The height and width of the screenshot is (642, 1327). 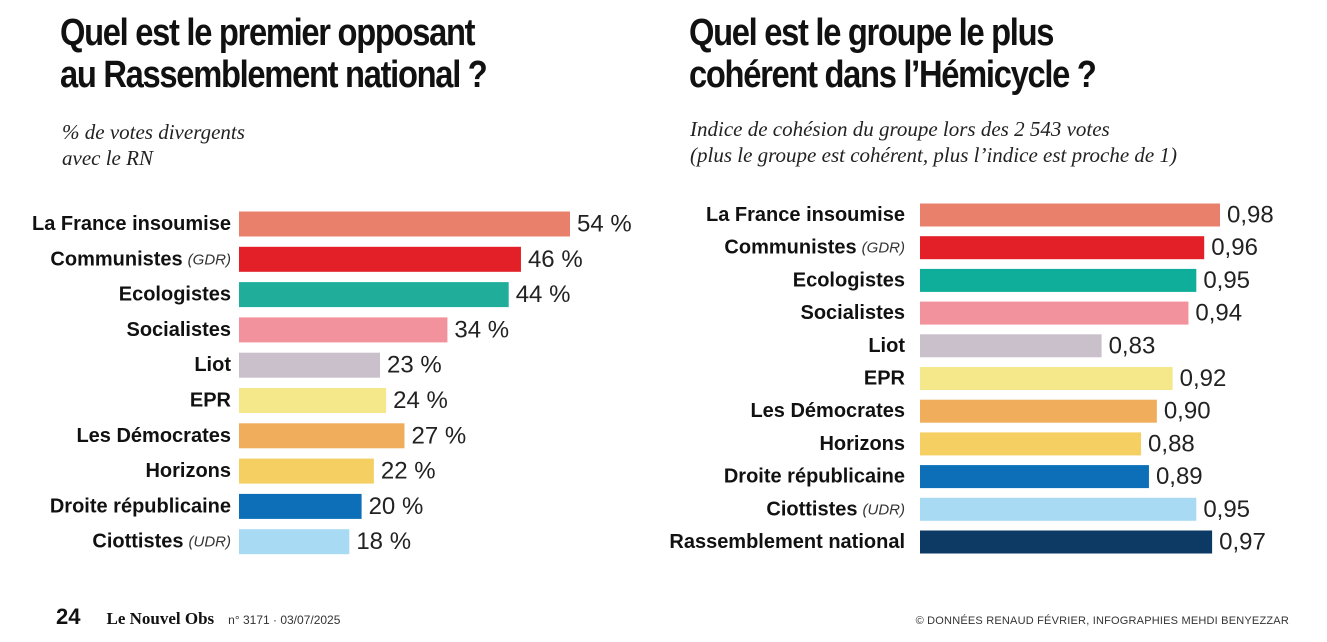 What do you see at coordinates (178, 330) in the screenshot?
I see `category-label: Socialistes` at bounding box center [178, 330].